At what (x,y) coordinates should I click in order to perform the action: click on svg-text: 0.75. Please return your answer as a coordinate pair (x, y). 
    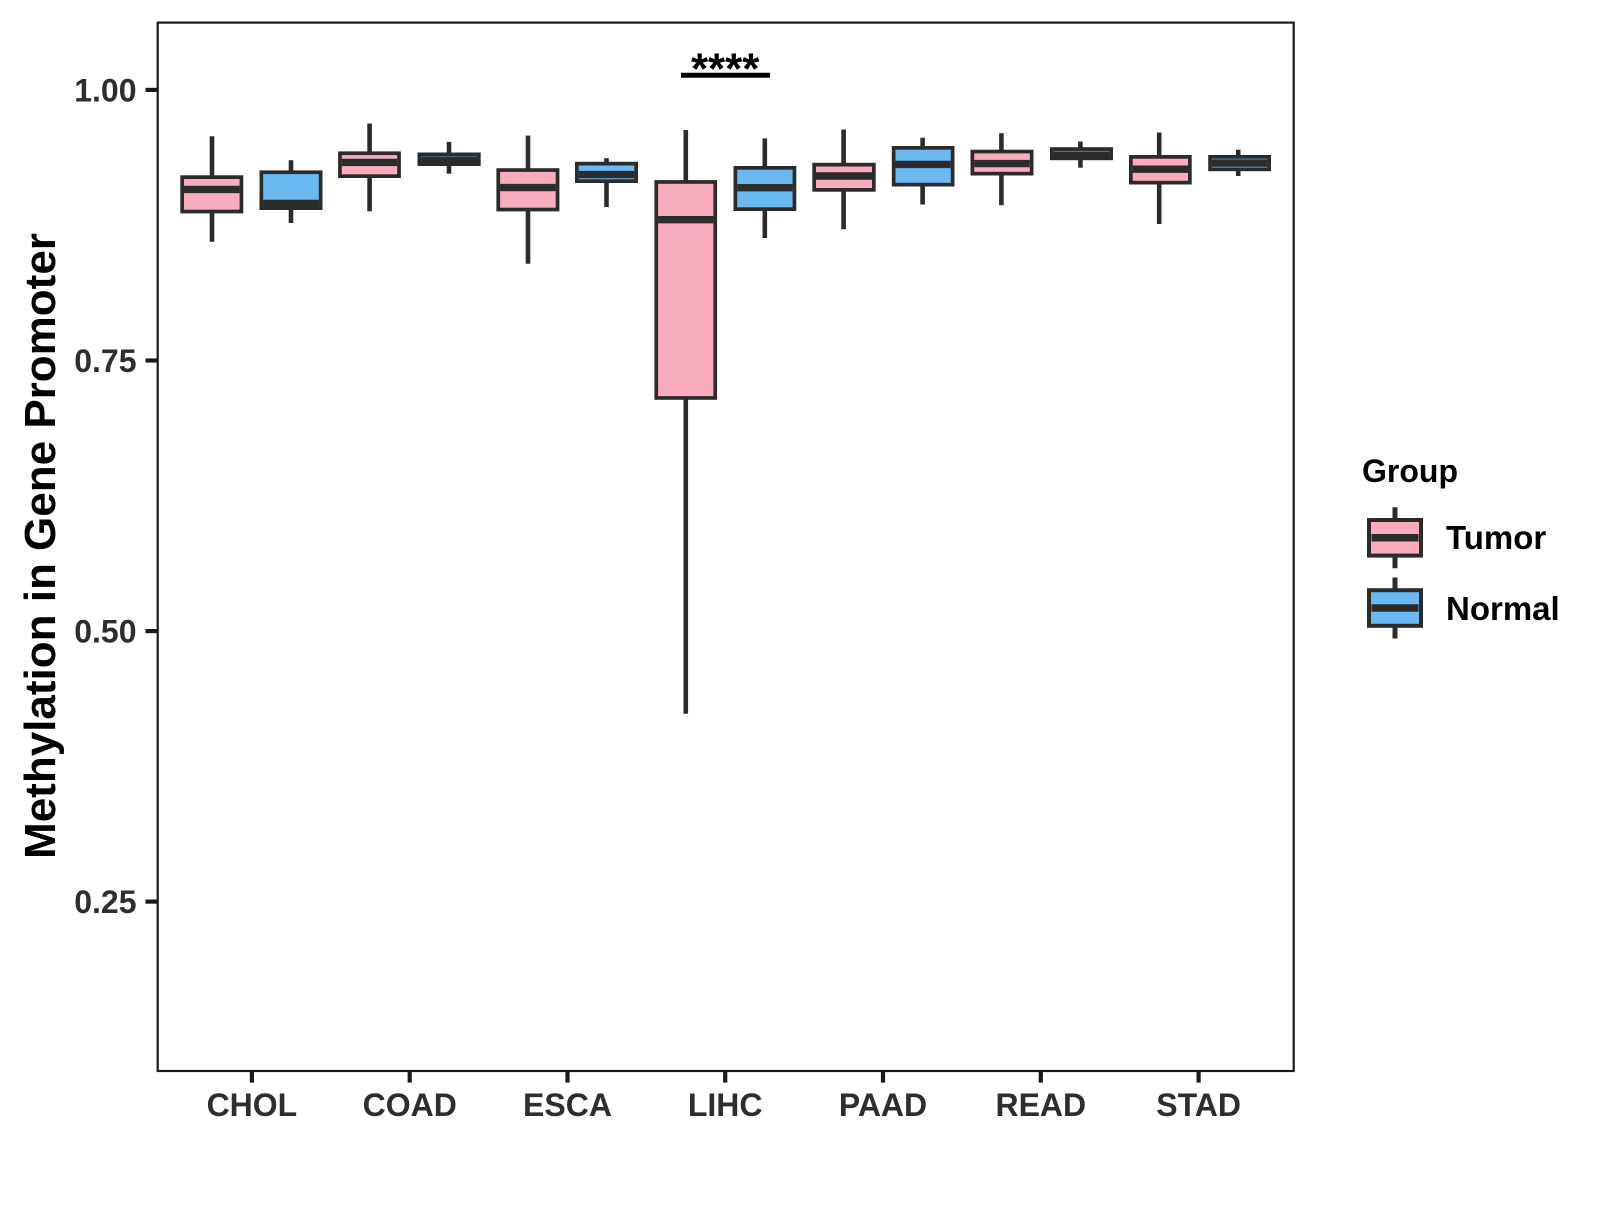
    Looking at the image, I should click on (105, 361).